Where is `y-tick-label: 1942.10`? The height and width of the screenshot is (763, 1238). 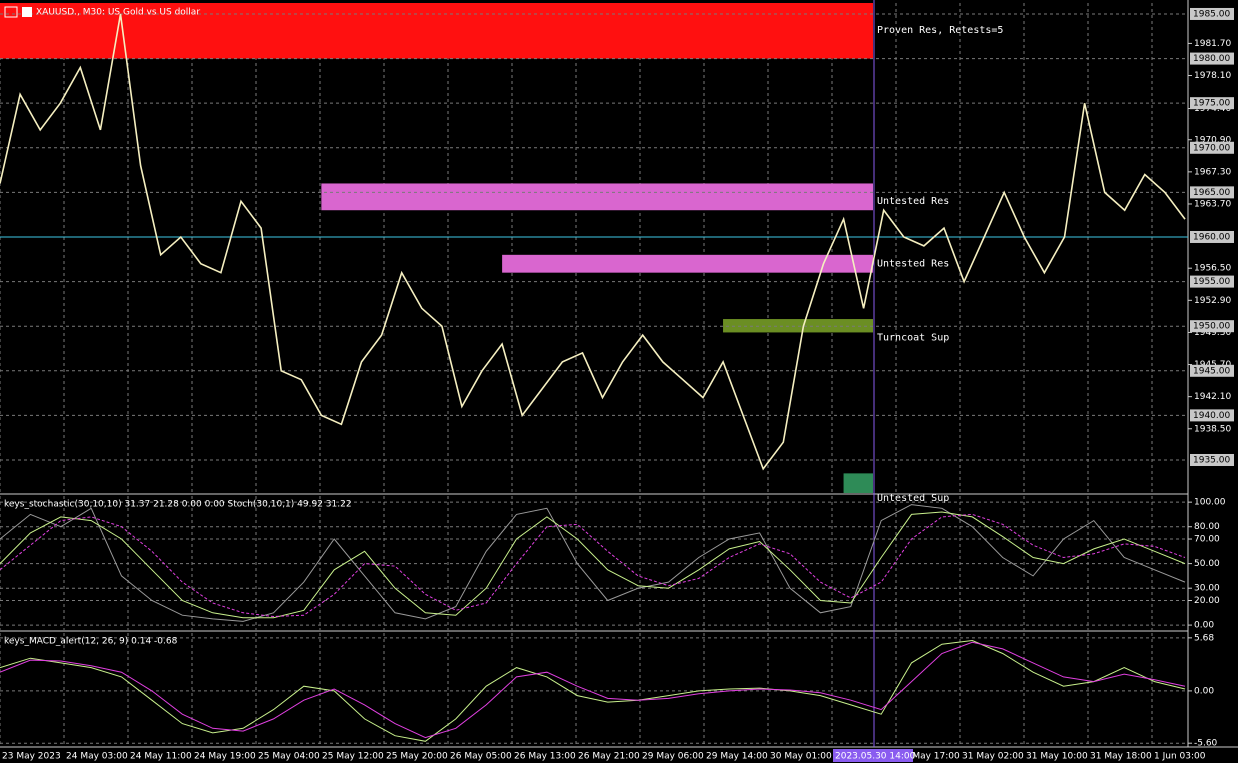
y-tick-label: 1942.10 is located at coordinates (1212, 397).